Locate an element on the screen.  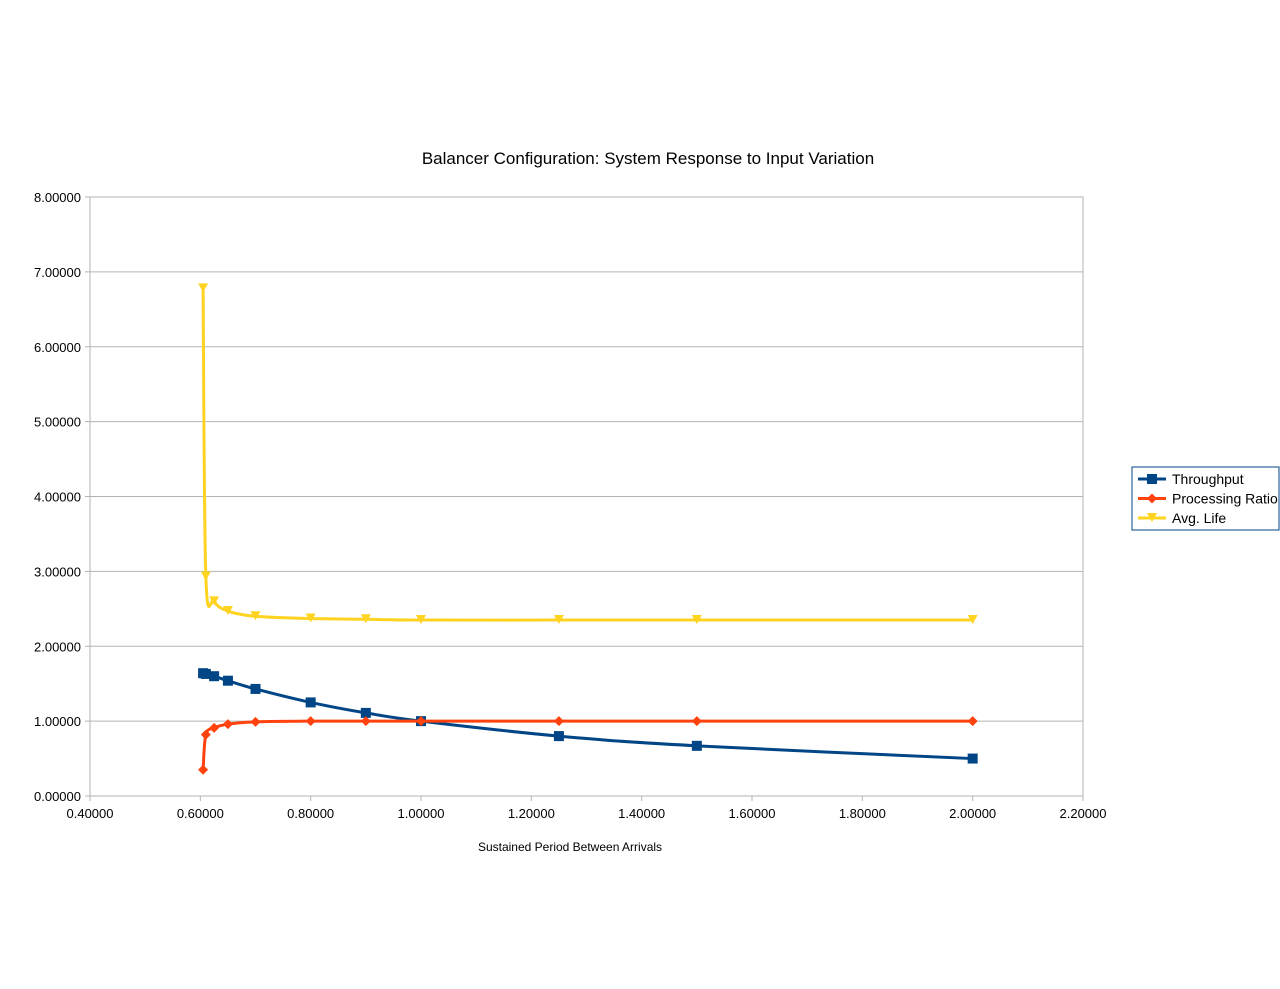
y-tick-label: 8.00000 is located at coordinates (57, 197).